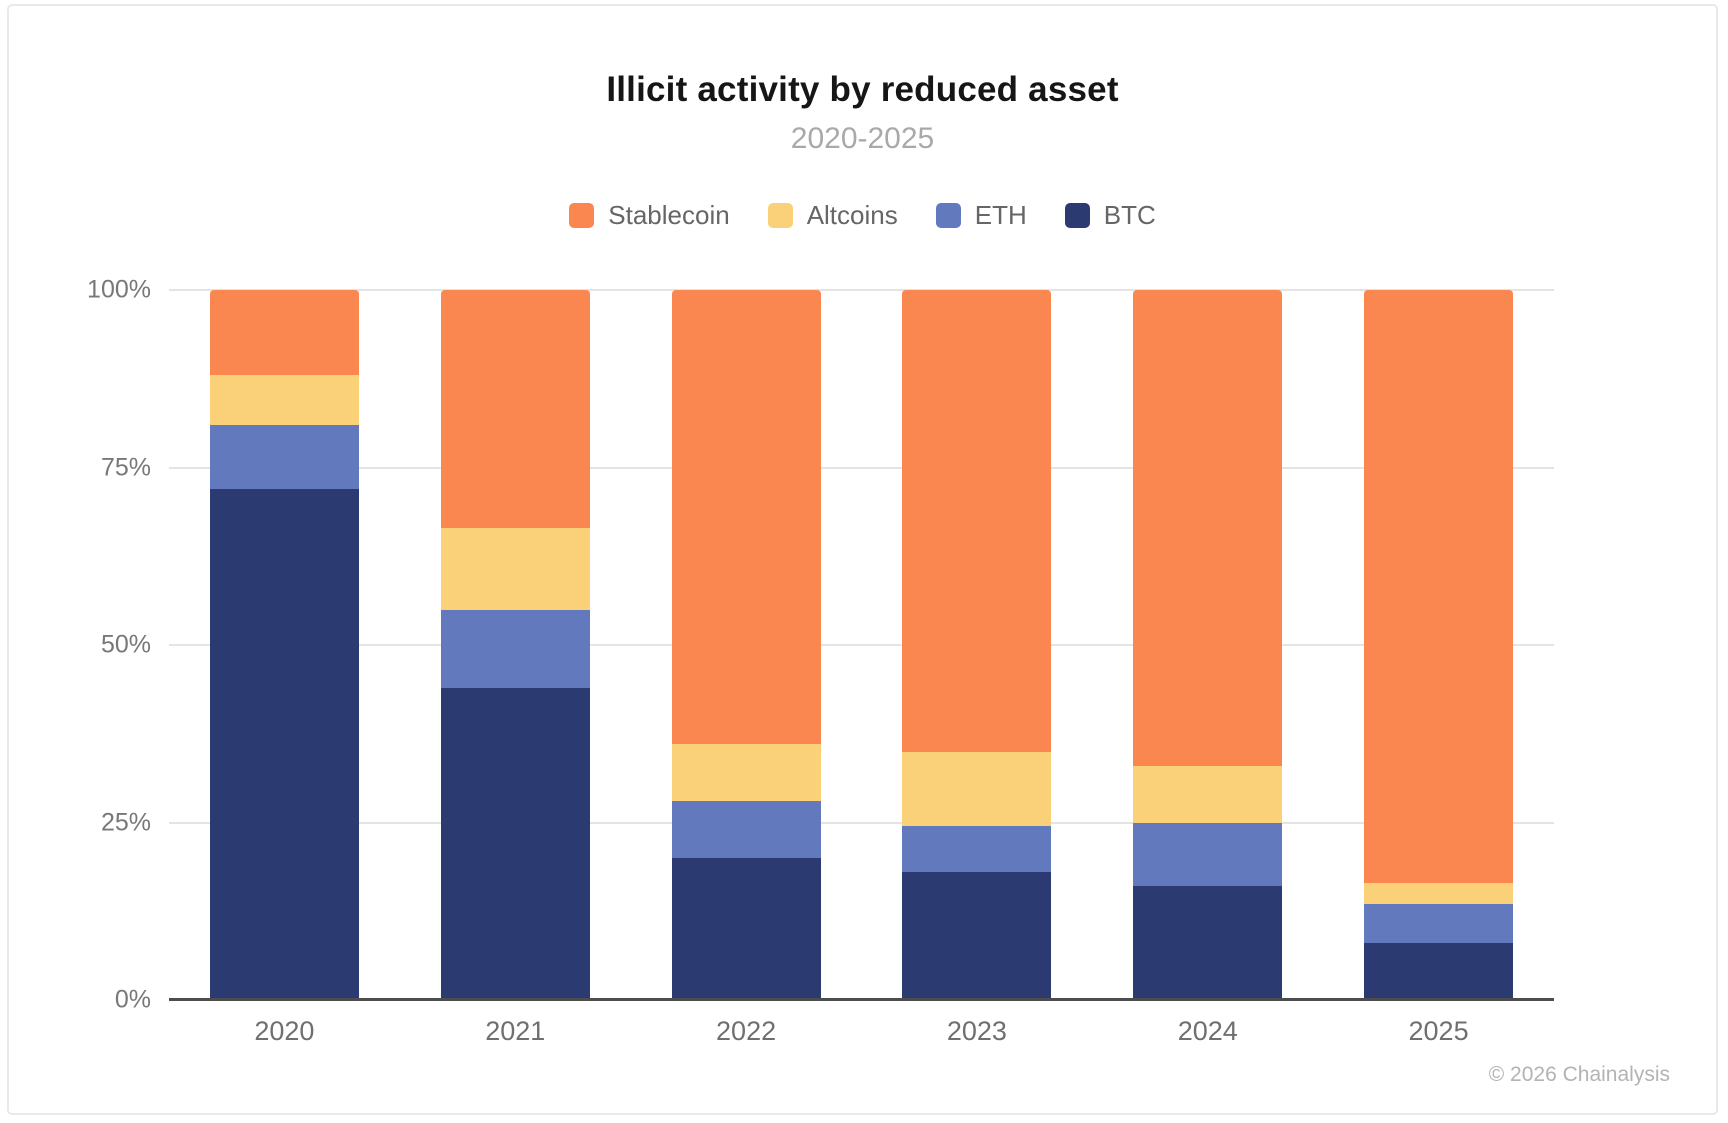 The image size is (1728, 1123). What do you see at coordinates (976, 1031) in the screenshot?
I see `x-axis-label-2023: 2023` at bounding box center [976, 1031].